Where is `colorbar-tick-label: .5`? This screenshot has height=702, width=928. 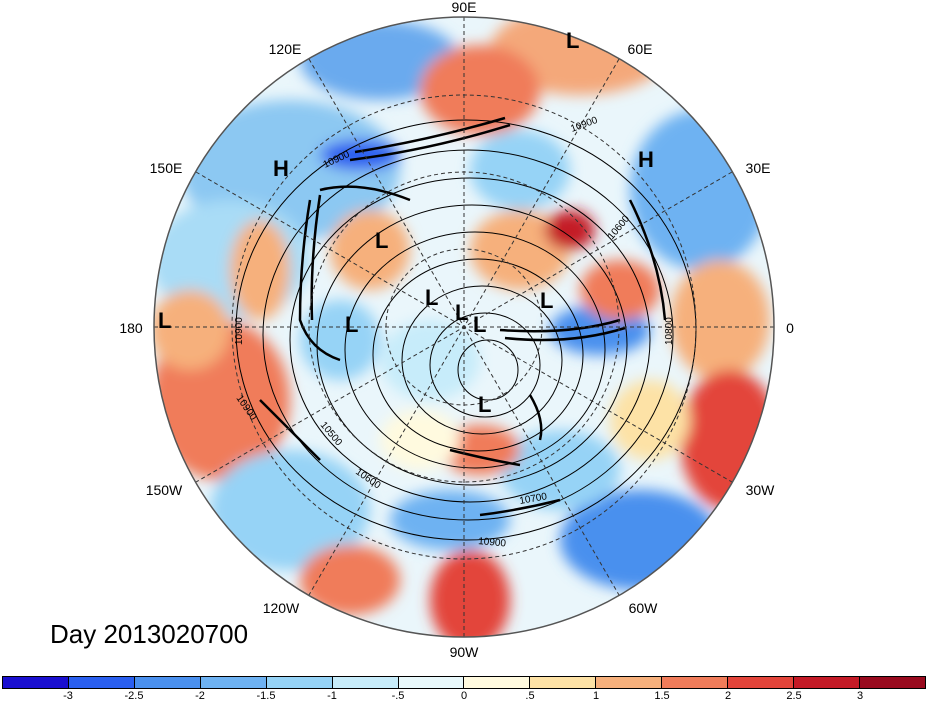 colorbar-tick-label: .5 is located at coordinates (530, 696).